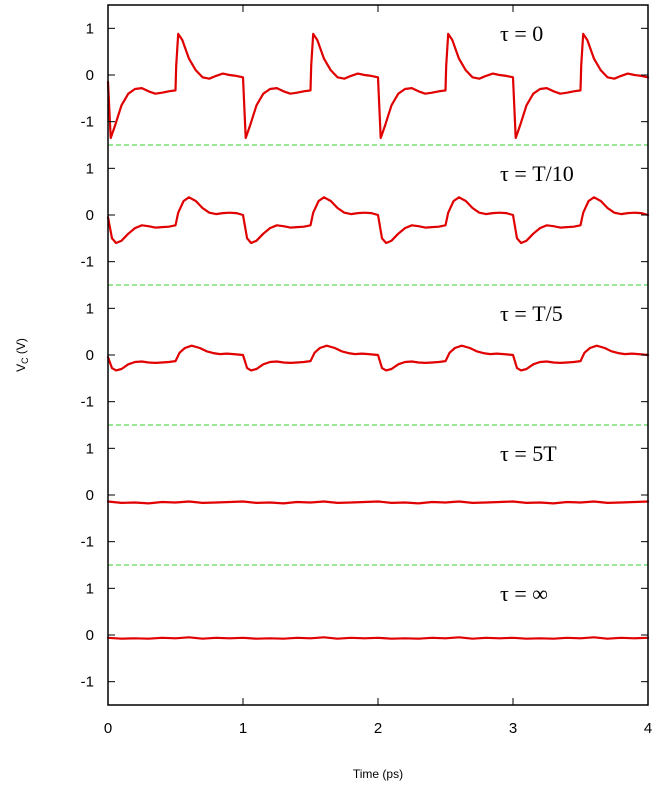 The image size is (667, 791). What do you see at coordinates (21, 347) in the screenshot?
I see `y-axis-label-unit: (V)` at bounding box center [21, 347].